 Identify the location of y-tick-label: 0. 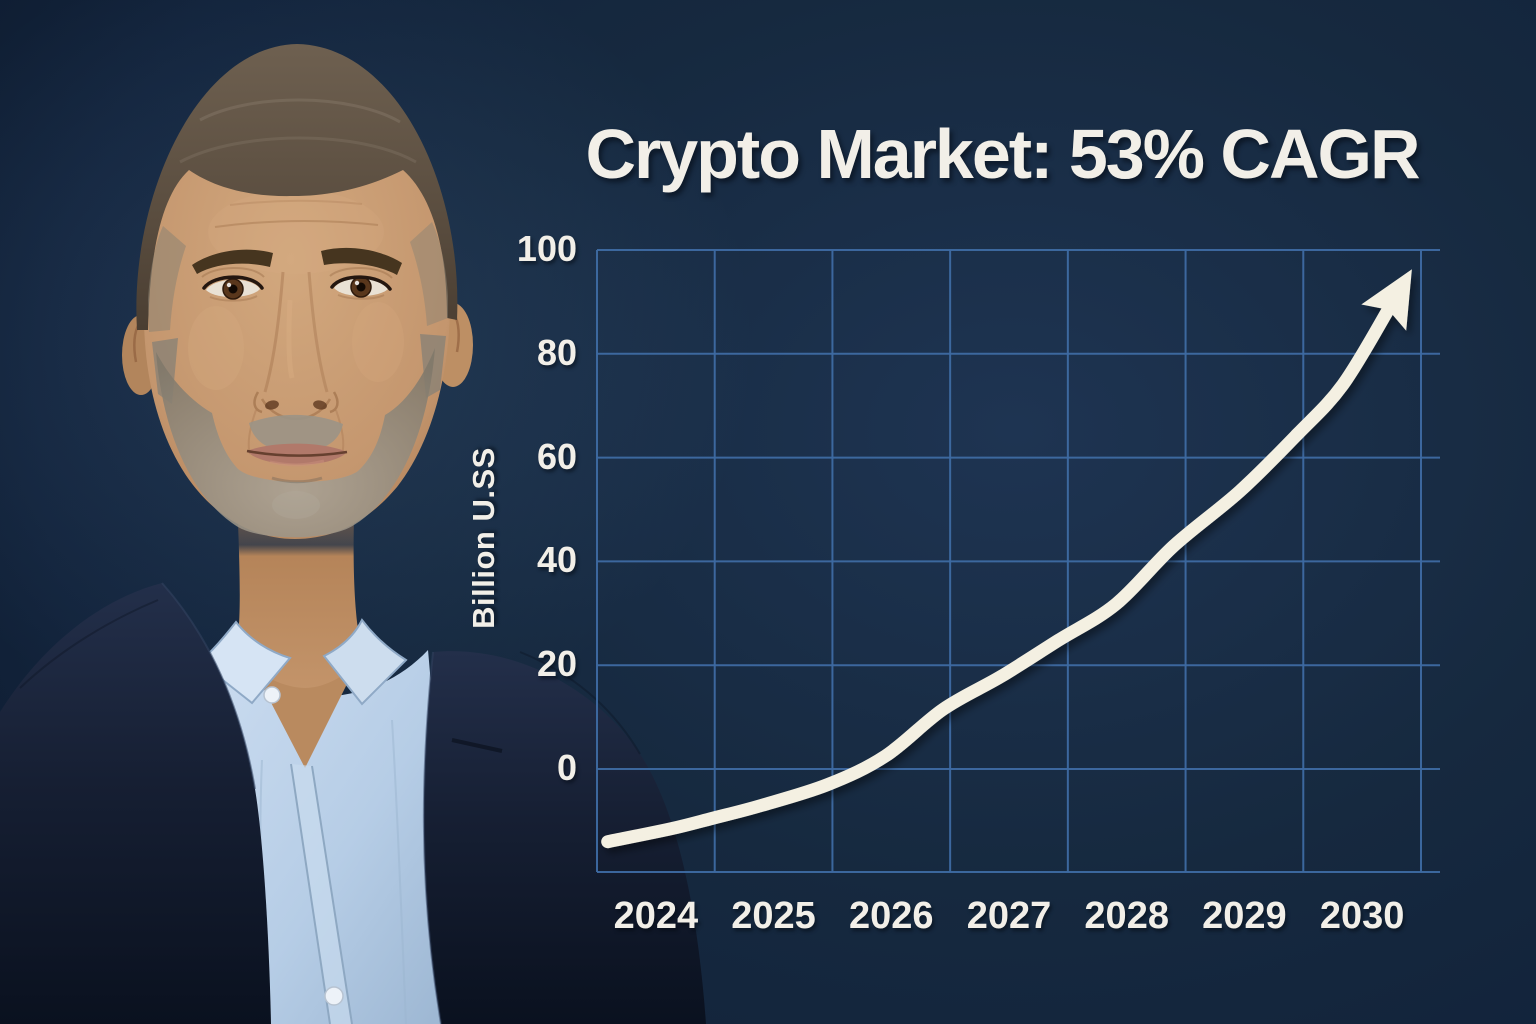
(566, 767).